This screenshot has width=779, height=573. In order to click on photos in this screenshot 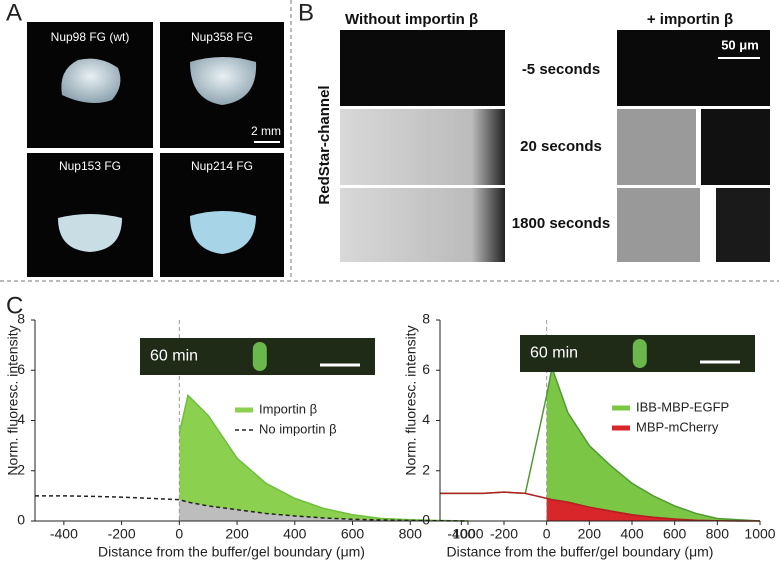, I will do `click(155, 149)`.